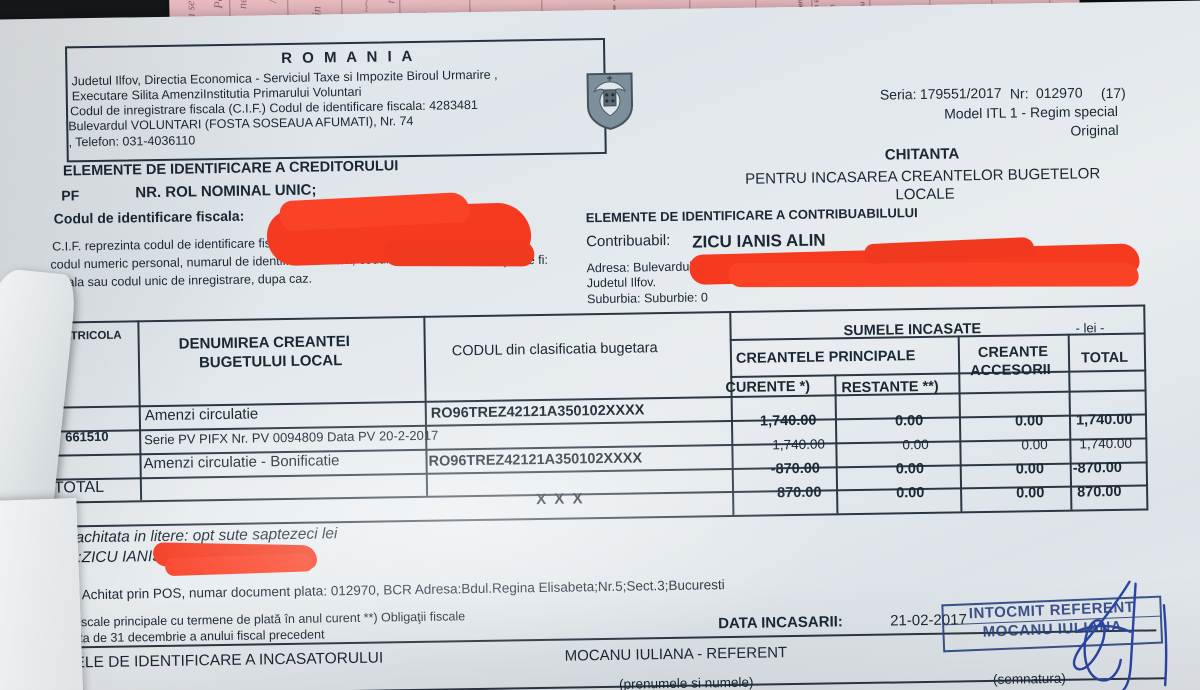  What do you see at coordinates (598, 518) in the screenshot?
I see `table-line-bottom` at bounding box center [598, 518].